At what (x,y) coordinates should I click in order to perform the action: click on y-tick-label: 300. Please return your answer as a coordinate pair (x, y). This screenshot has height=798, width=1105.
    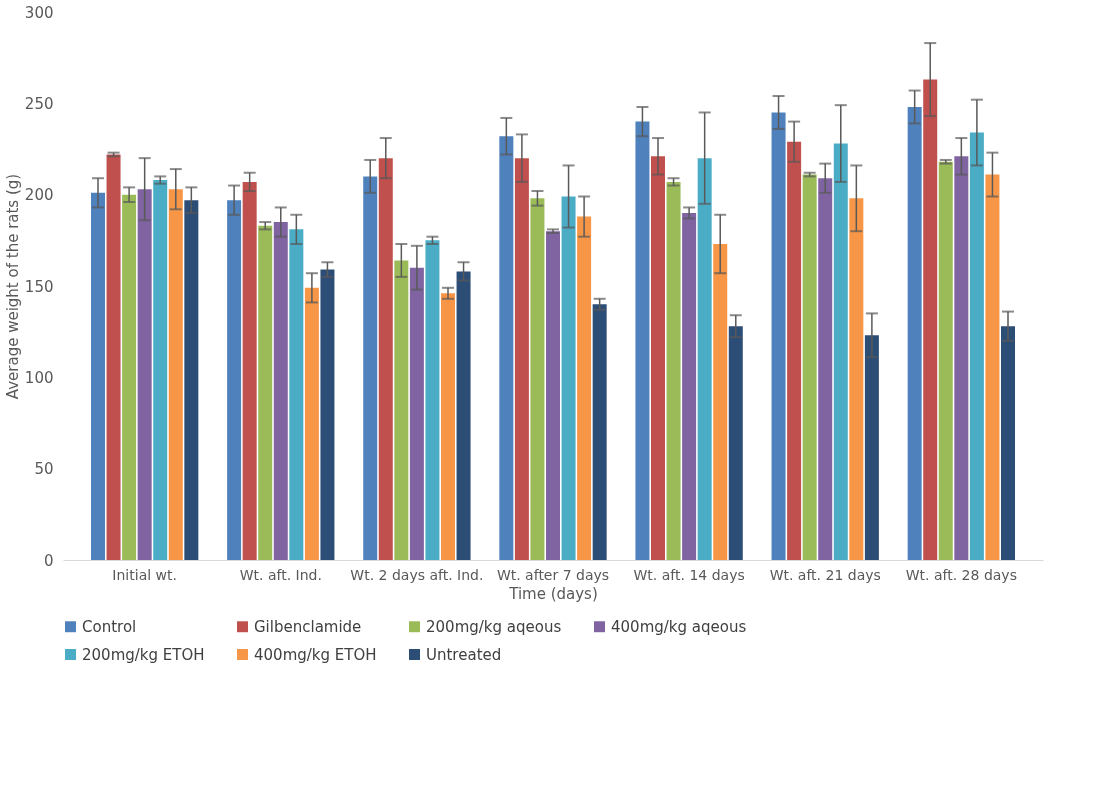
    Looking at the image, I should click on (39, 12).